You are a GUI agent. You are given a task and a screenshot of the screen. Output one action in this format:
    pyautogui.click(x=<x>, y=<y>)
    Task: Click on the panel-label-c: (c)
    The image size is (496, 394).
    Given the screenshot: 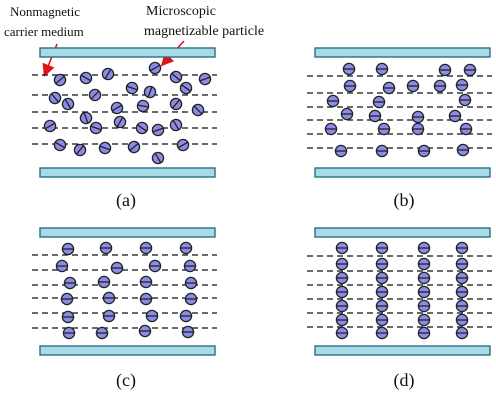 What is the action you would take?
    pyautogui.click(x=126, y=380)
    